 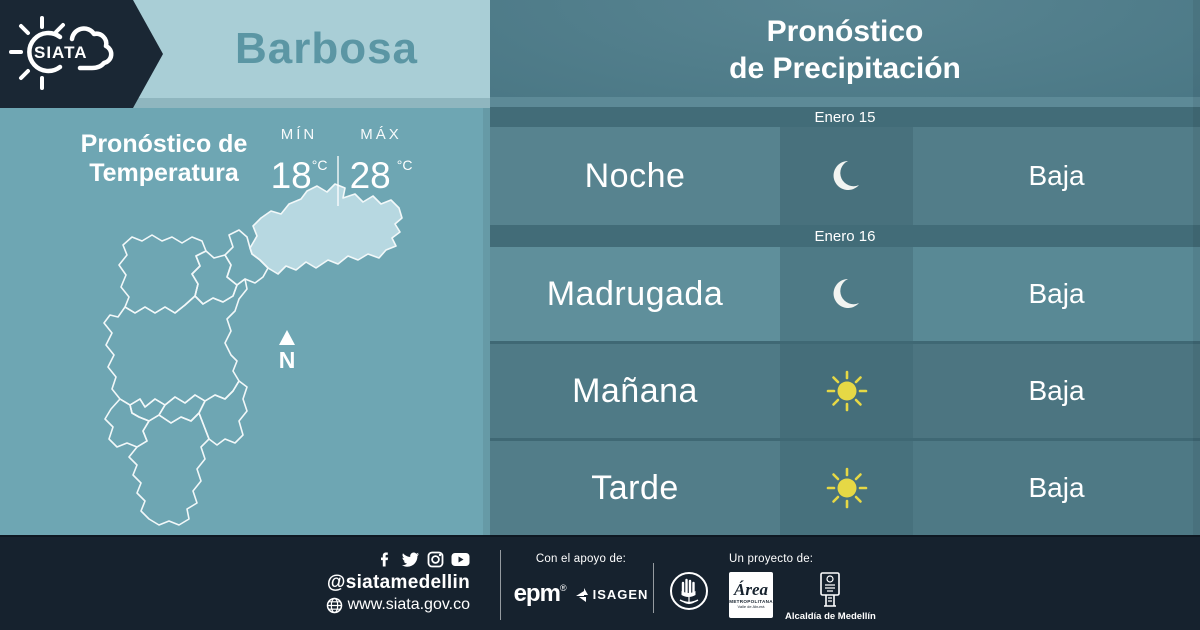 I want to click on municipality-itagui, so click(x=147, y=410).